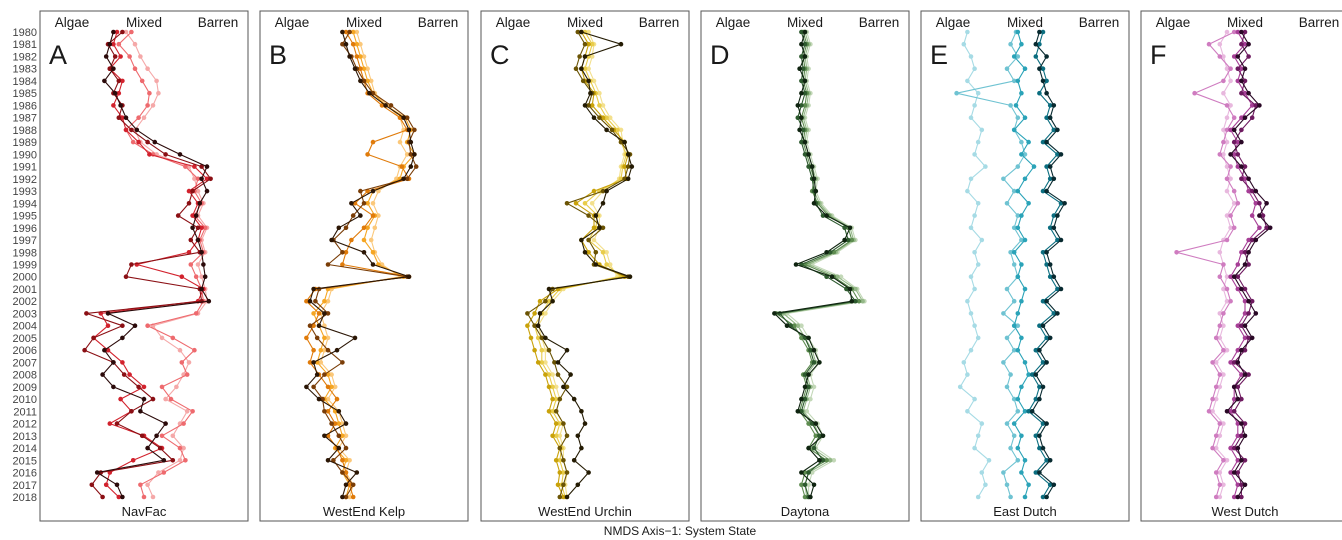 The width and height of the screenshot is (1342, 540). I want to click on year-tick-label: 2009, so click(25, 388).